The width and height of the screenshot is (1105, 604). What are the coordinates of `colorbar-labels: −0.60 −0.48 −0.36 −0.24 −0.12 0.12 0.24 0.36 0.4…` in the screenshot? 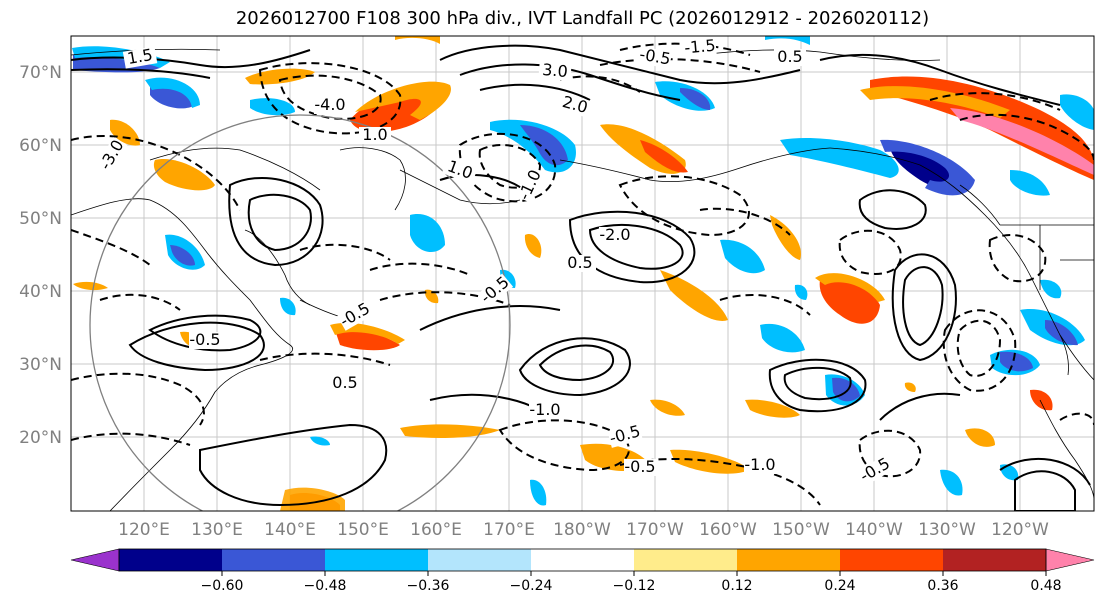 It's located at (631, 582).